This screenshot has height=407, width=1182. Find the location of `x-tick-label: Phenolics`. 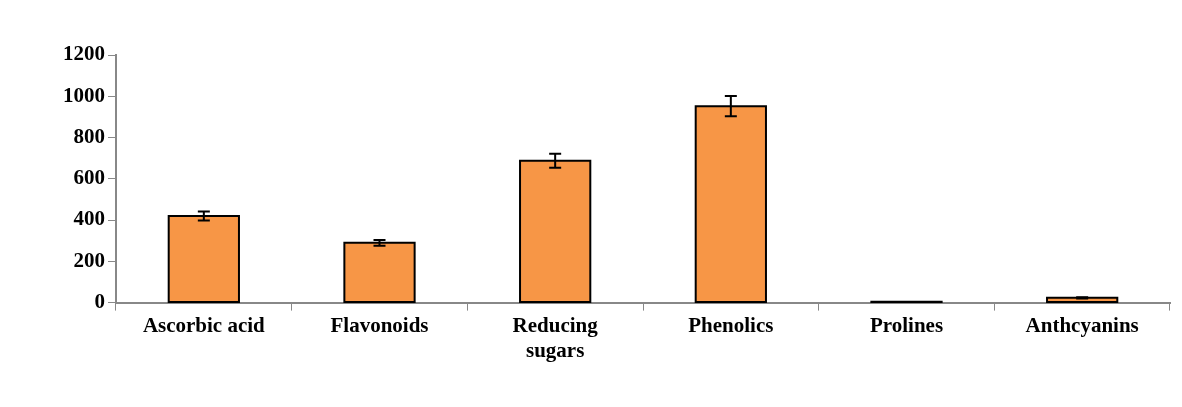

x-tick-label: Phenolics is located at coordinates (731, 324).